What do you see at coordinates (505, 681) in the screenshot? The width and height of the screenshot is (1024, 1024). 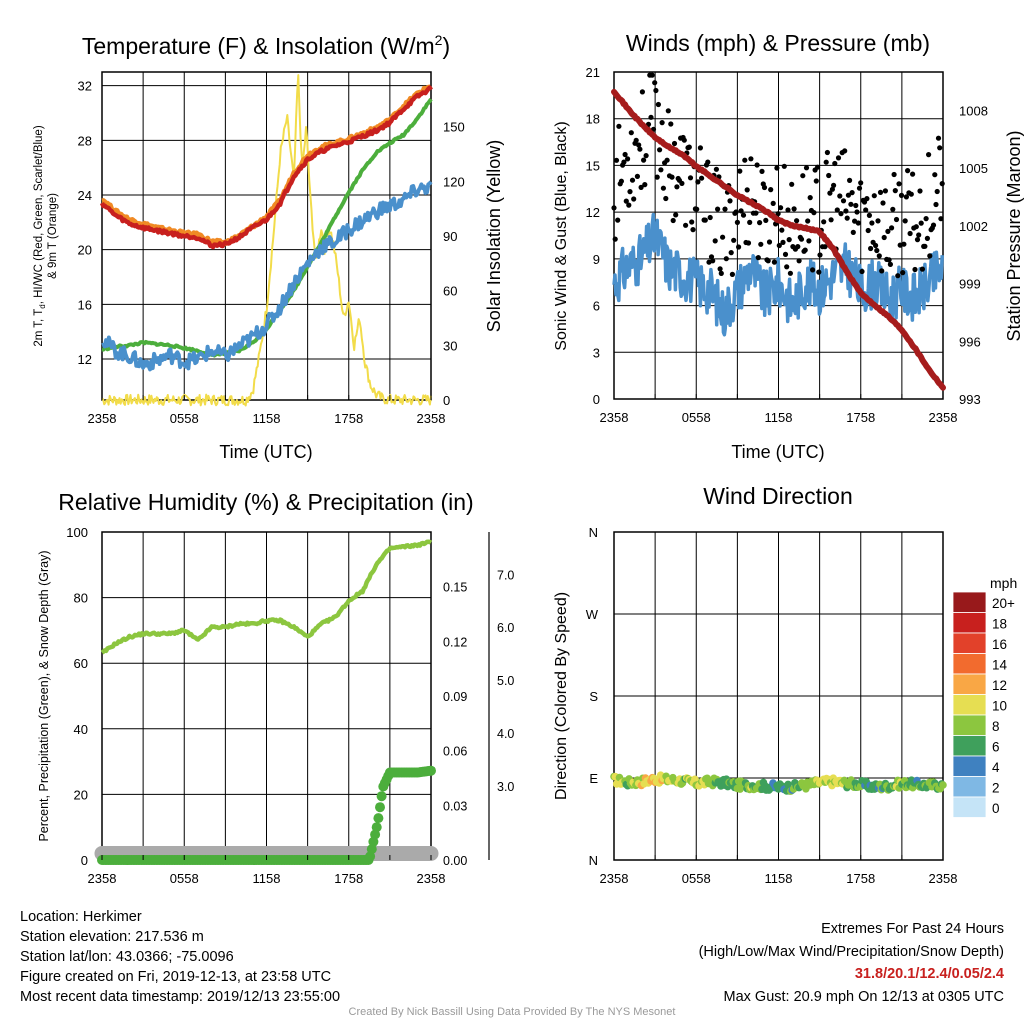 I see `snow-tick-label: 5.0` at bounding box center [505, 681].